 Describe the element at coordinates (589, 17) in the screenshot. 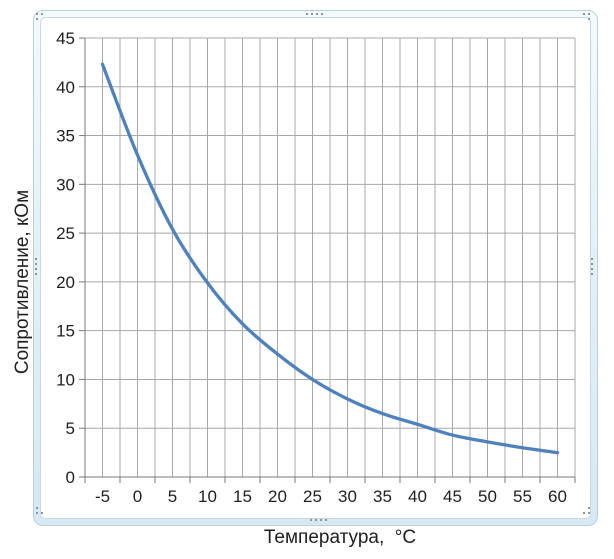

I see `resize-handle-top-right` at that location.